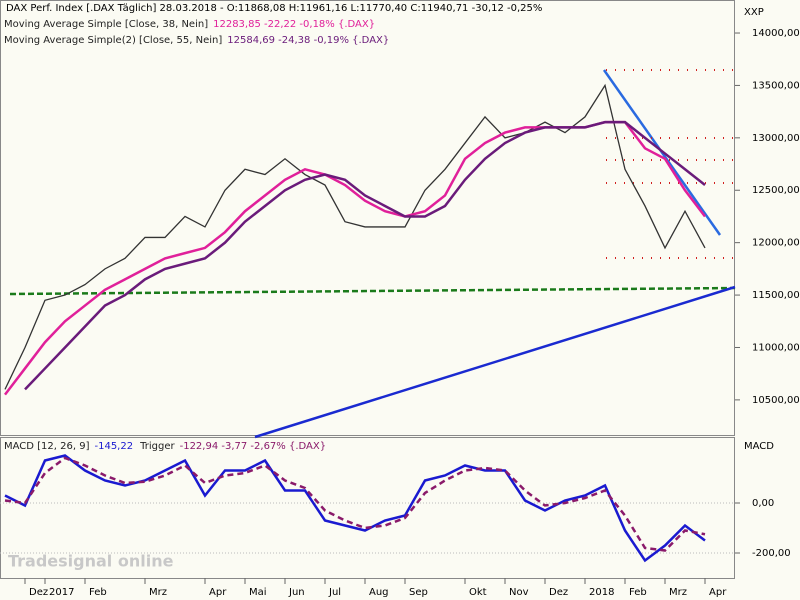 The image size is (800, 600). I want to click on y-tick-label: 14000,00, so click(776, 33).